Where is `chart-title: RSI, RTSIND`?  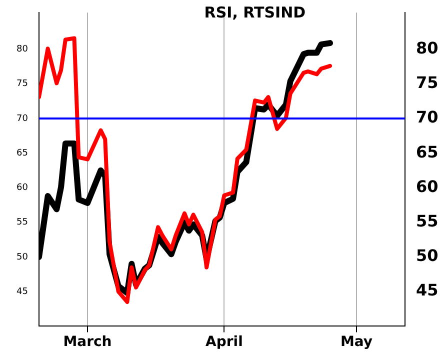 chart-title: RSI, RTSIND is located at coordinates (255, 12).